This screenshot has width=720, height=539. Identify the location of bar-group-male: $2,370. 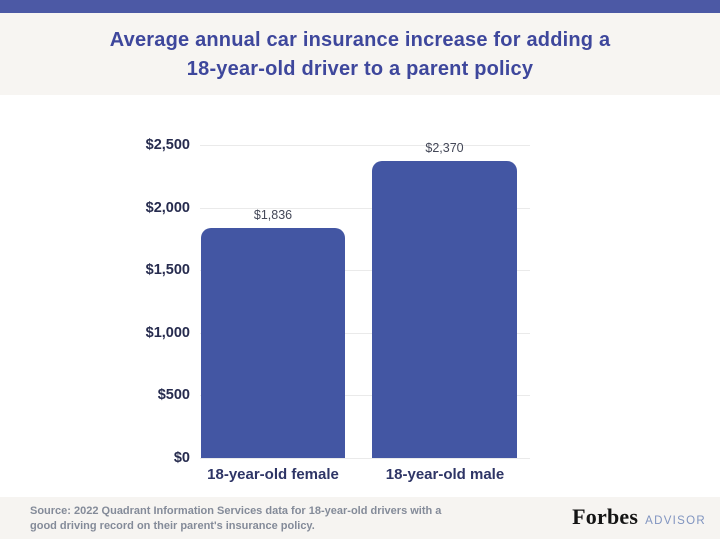
(444, 299).